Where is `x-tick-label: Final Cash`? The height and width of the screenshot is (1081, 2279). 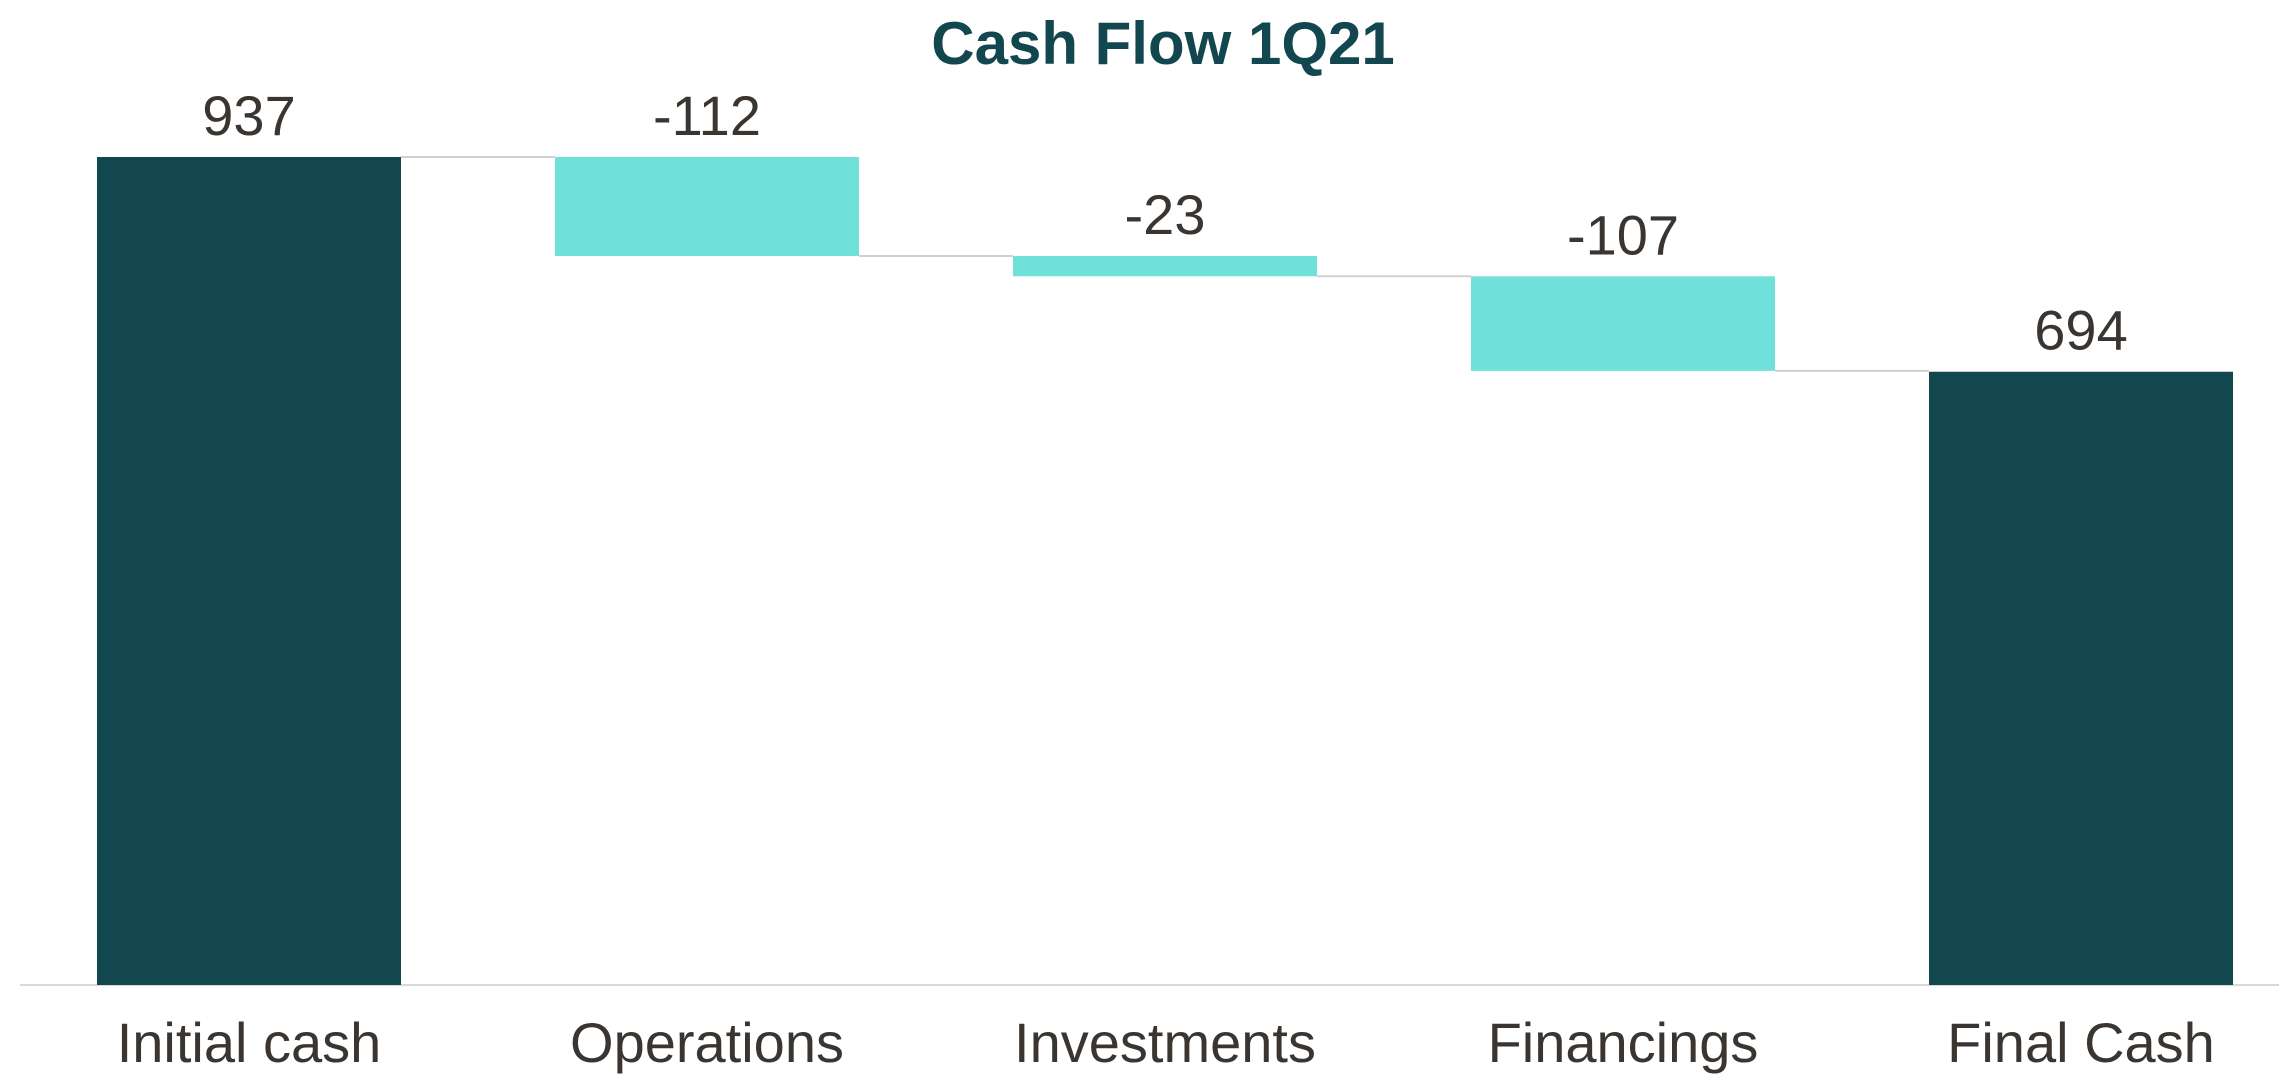 x-tick-label: Final Cash is located at coordinates (2081, 1042).